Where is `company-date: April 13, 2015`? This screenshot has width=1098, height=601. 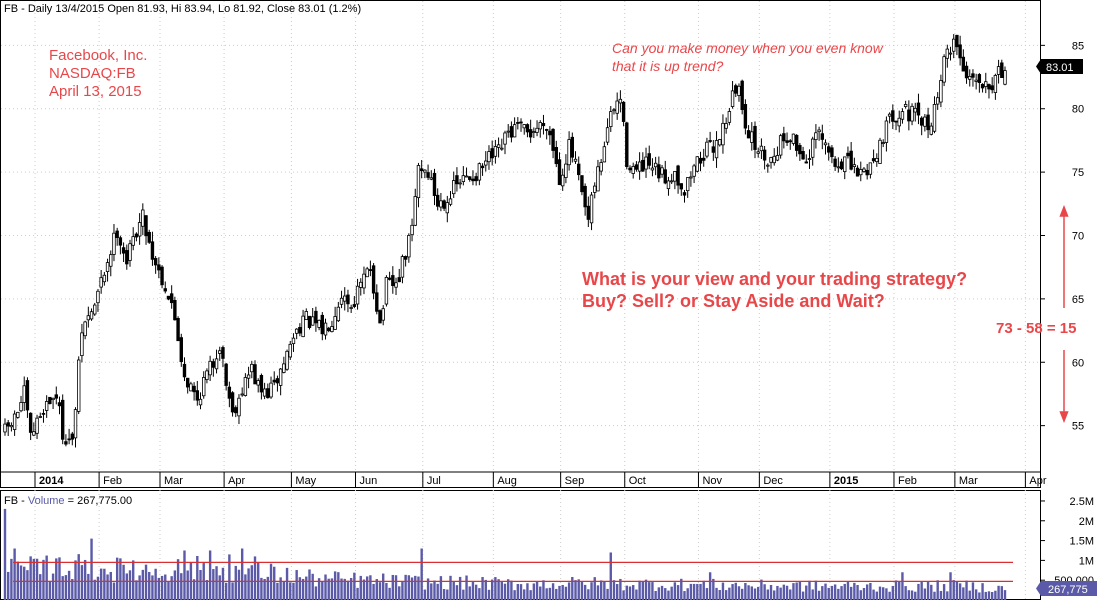 company-date: April 13, 2015 is located at coordinates (95, 91).